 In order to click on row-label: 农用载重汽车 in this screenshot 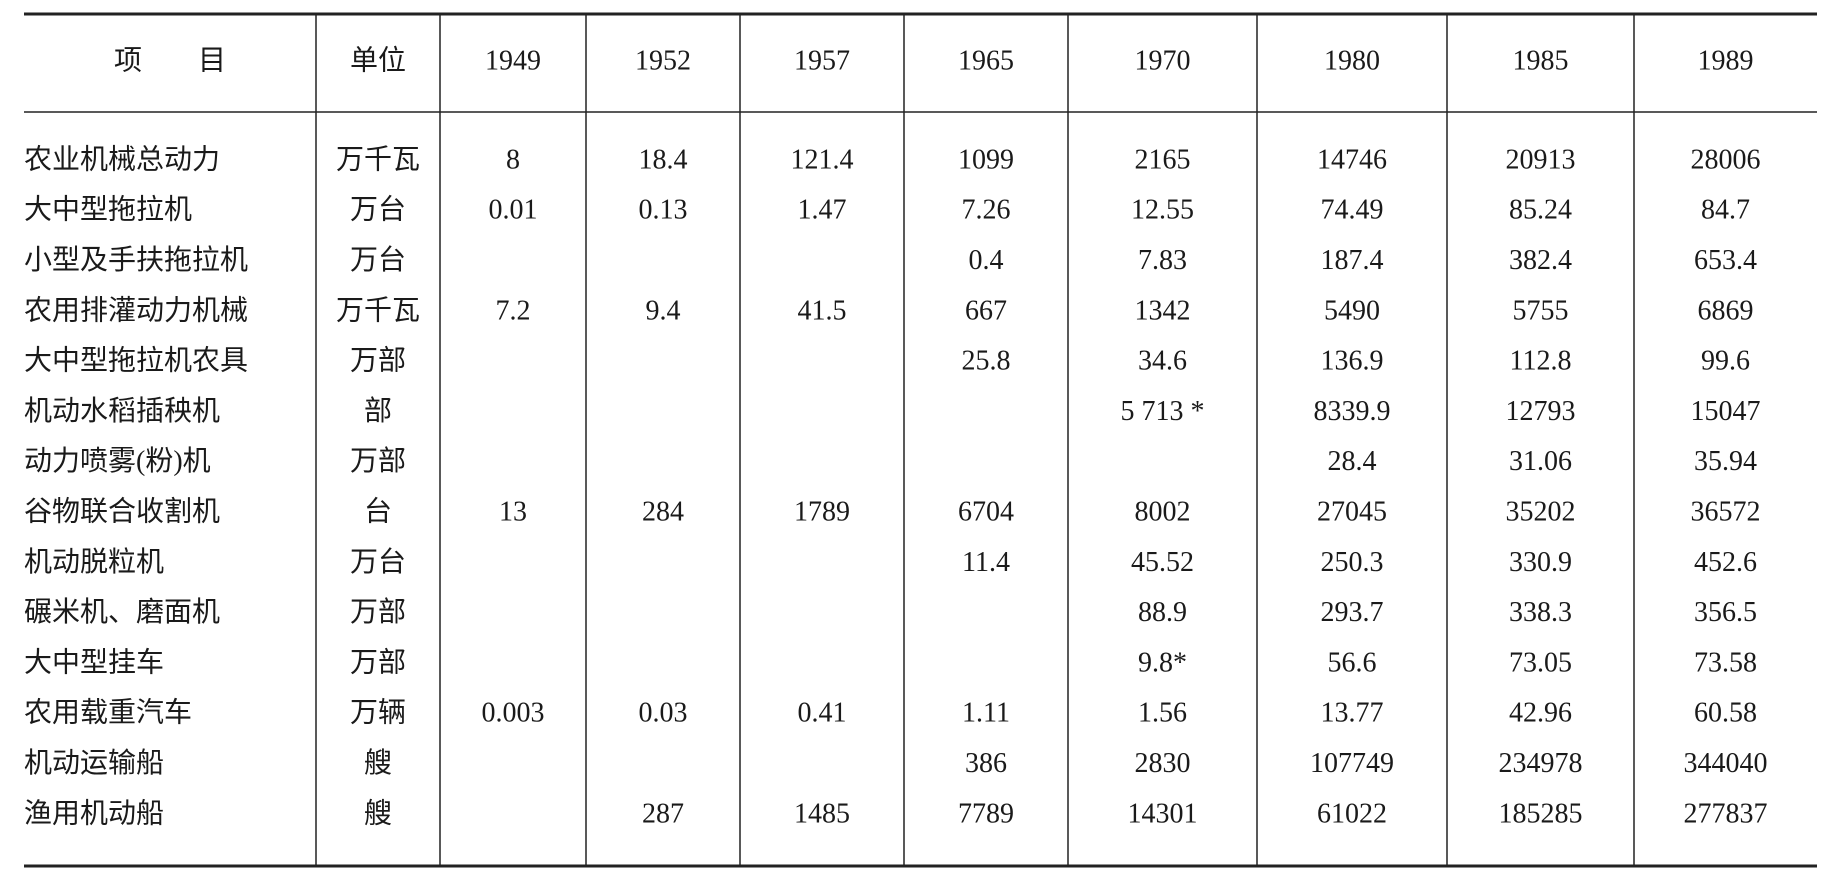, I will do `click(108, 713)`.